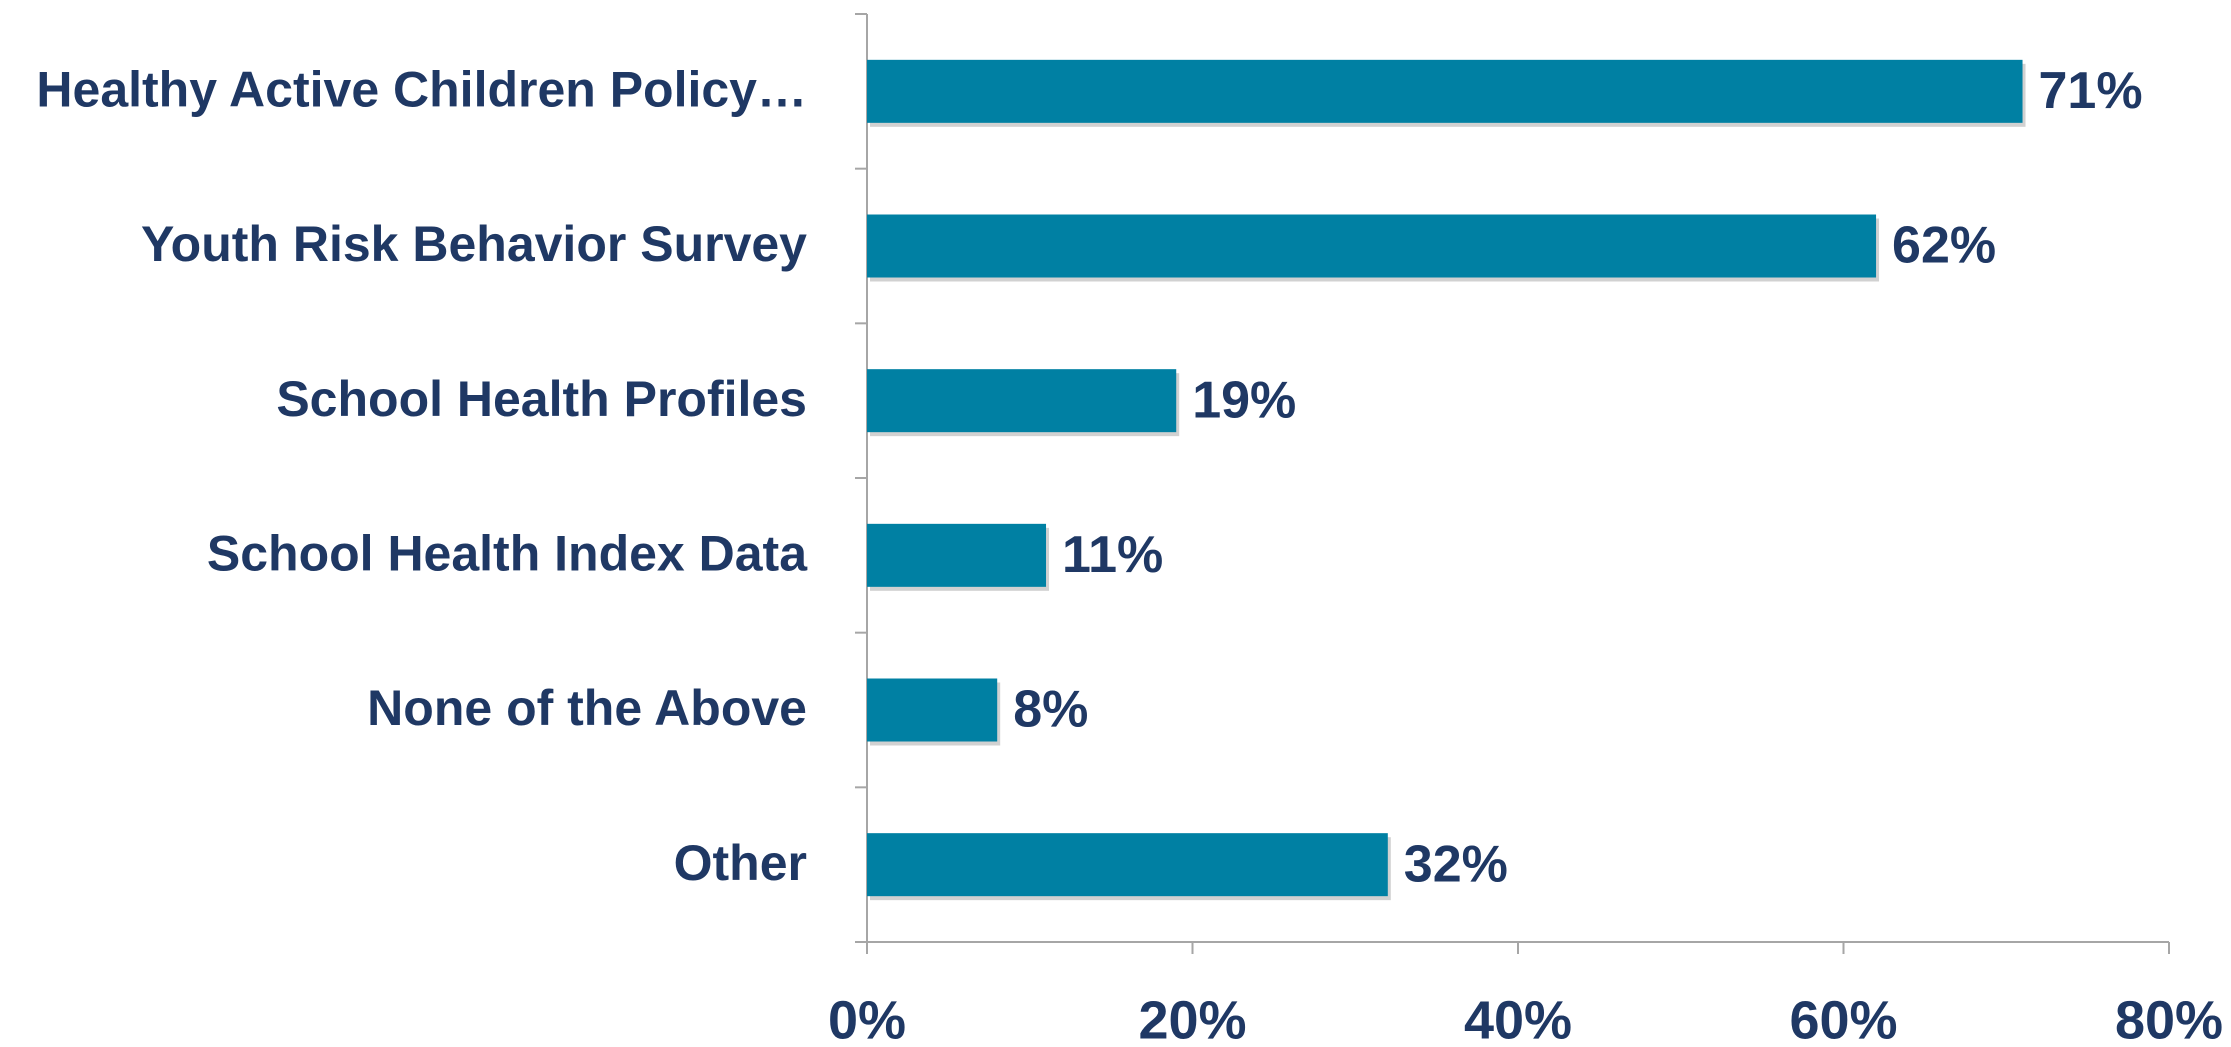 The height and width of the screenshot is (1047, 2231). I want to click on x-tick-label: 0%, so click(867, 1018).